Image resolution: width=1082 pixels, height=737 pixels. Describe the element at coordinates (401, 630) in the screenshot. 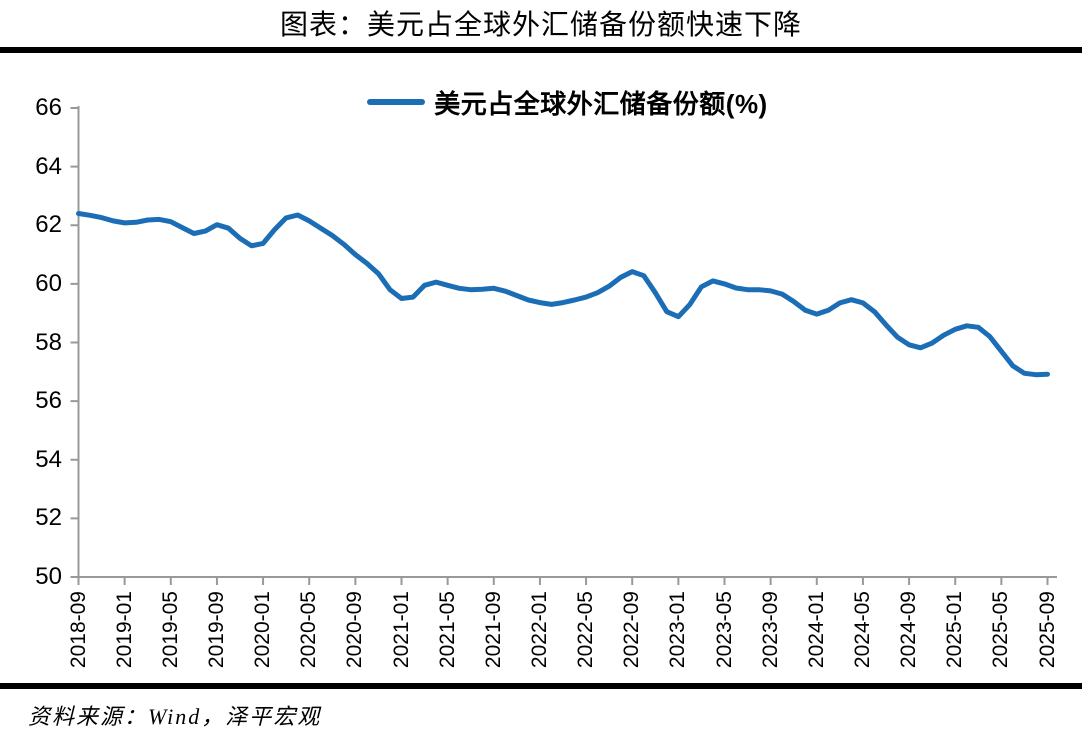

I see `x-tick-label: 2021-01` at that location.